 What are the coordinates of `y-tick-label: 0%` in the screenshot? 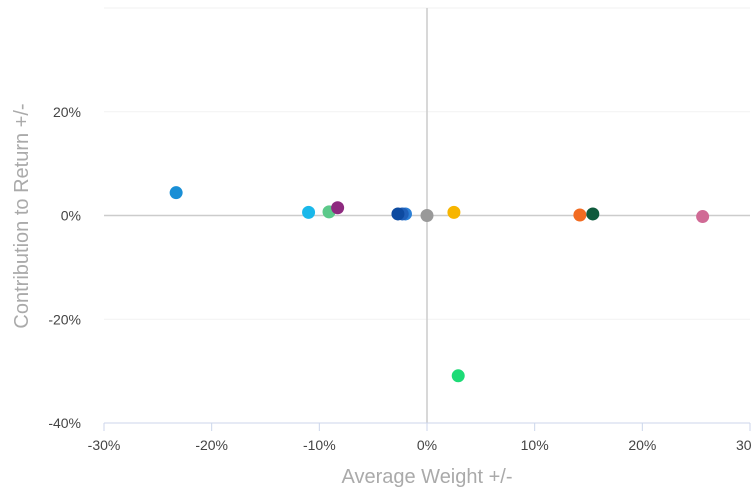 It's located at (71, 216).